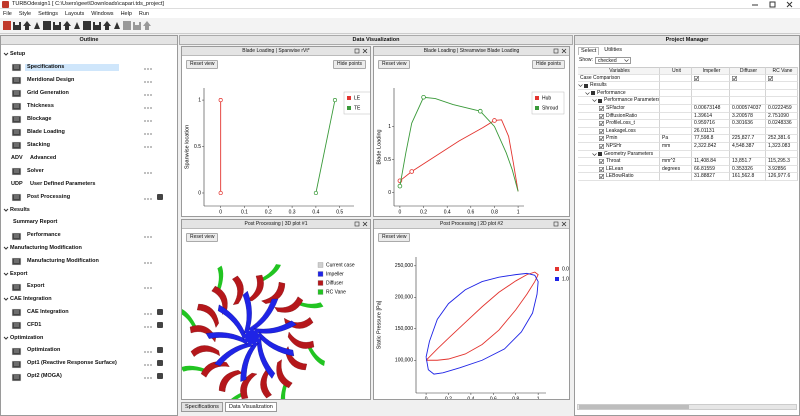  Describe the element at coordinates (89, 350) in the screenshot. I see `tree-item: Optimization` at that location.